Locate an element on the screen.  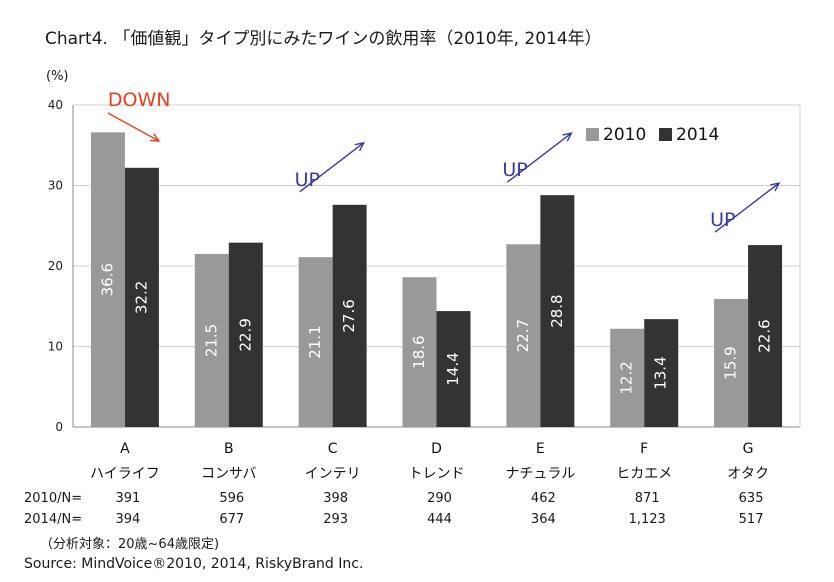
data-label-2010-A: 36.6 is located at coordinates (107, 279).